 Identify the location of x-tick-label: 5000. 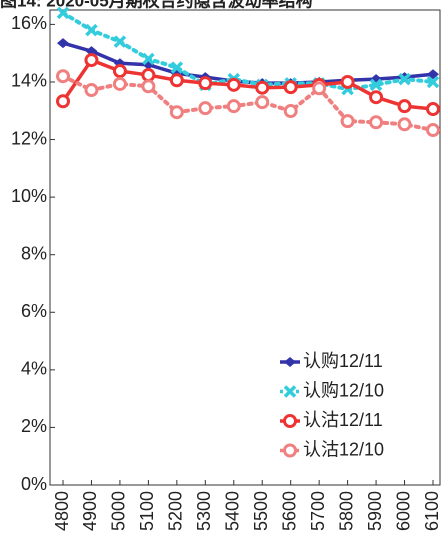
(119, 511).